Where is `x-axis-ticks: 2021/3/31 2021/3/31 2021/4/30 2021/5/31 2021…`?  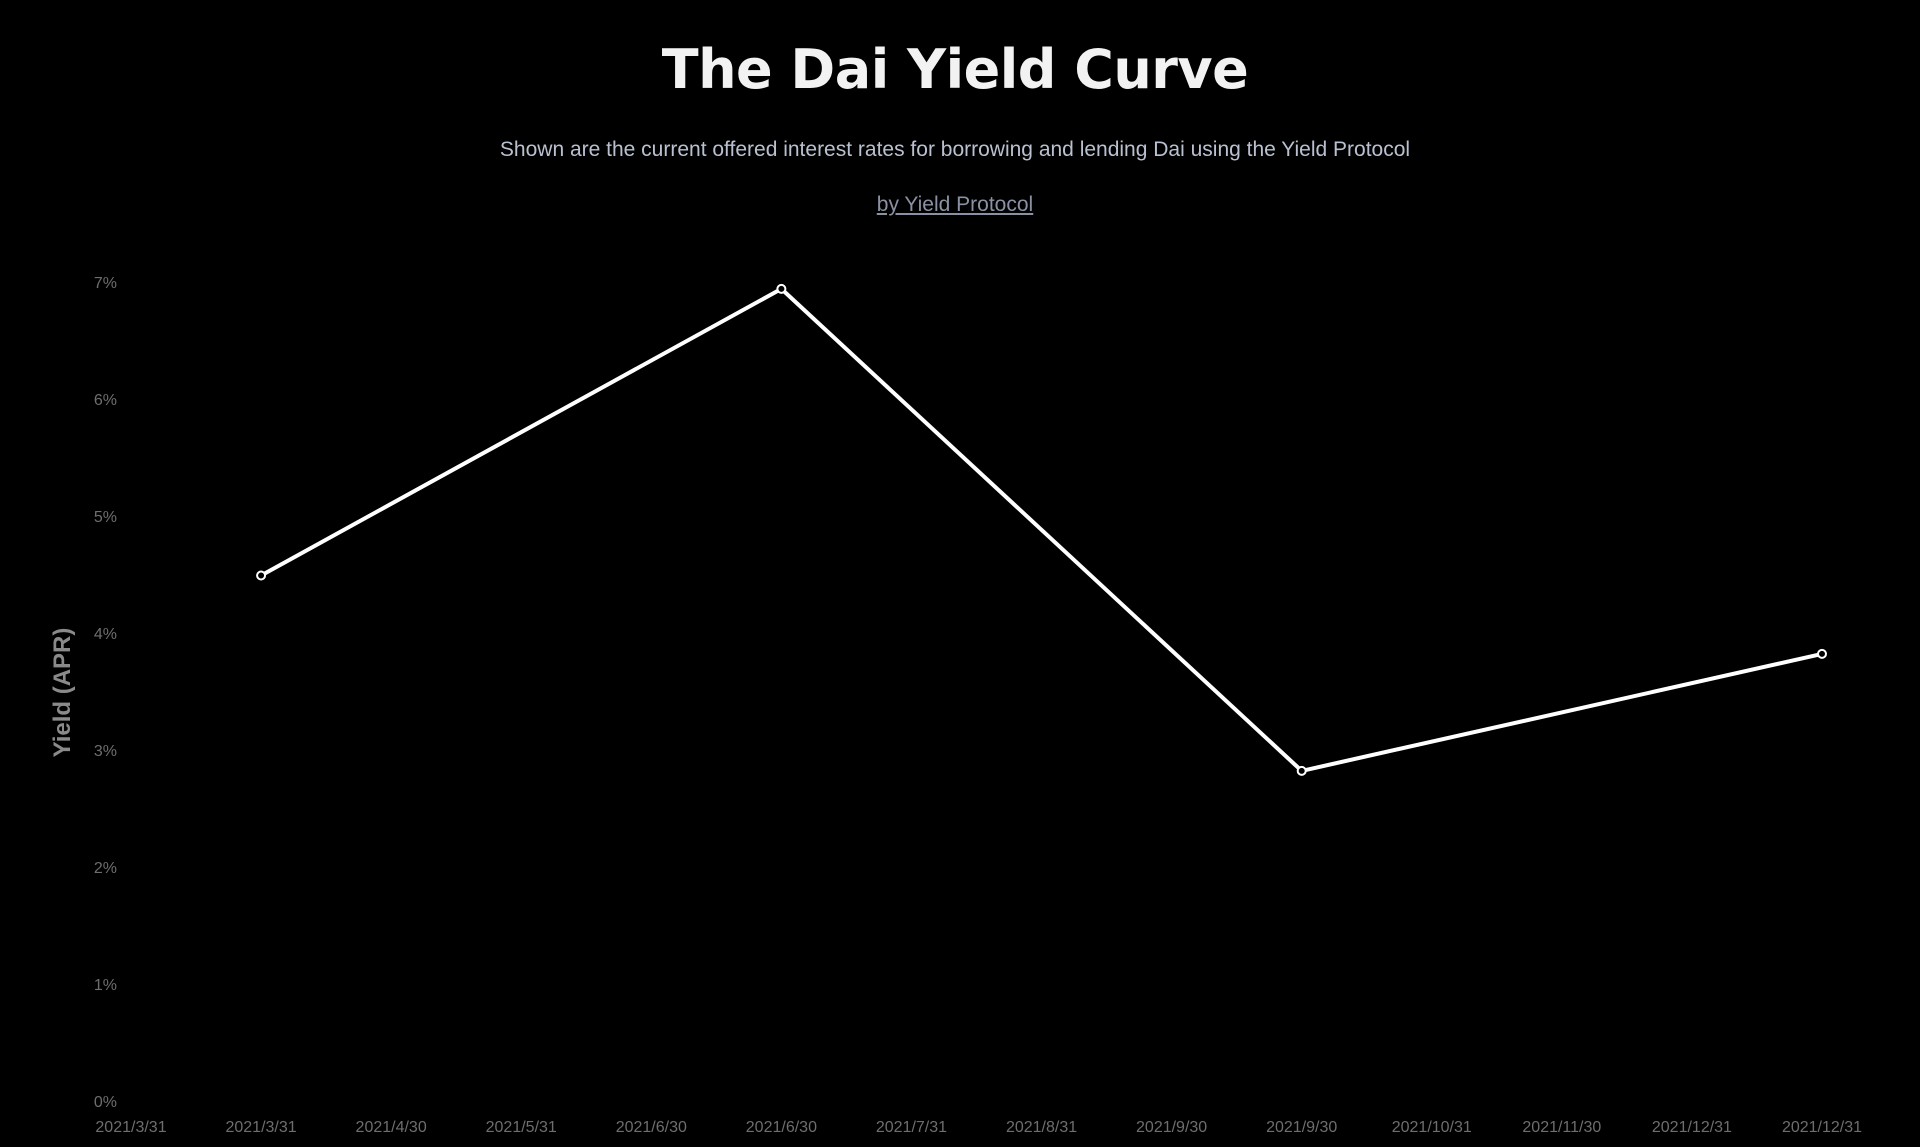
x-axis-ticks: 2021/3/31 2021/3/31 2021/4/30 2021/5/31 2021… is located at coordinates (978, 1127).